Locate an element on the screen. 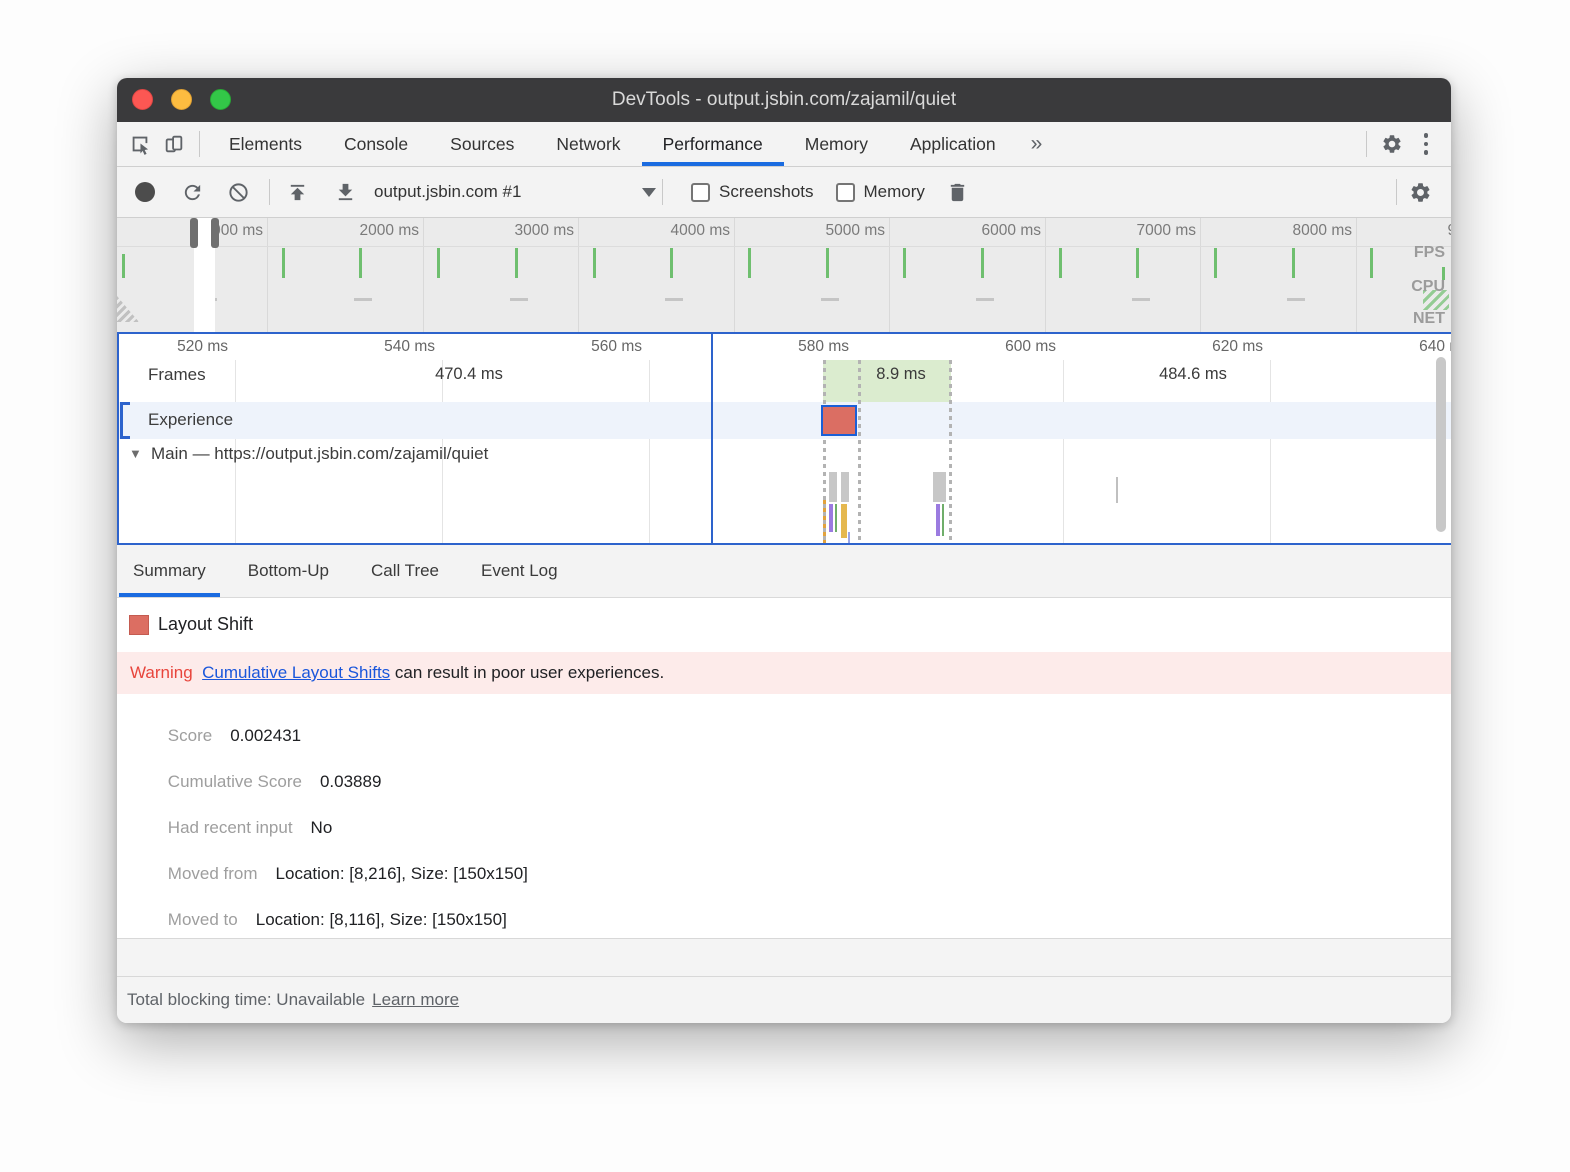 This screenshot has width=1570, height=1172. frame-duration: 8.9 ms is located at coordinates (901, 374).